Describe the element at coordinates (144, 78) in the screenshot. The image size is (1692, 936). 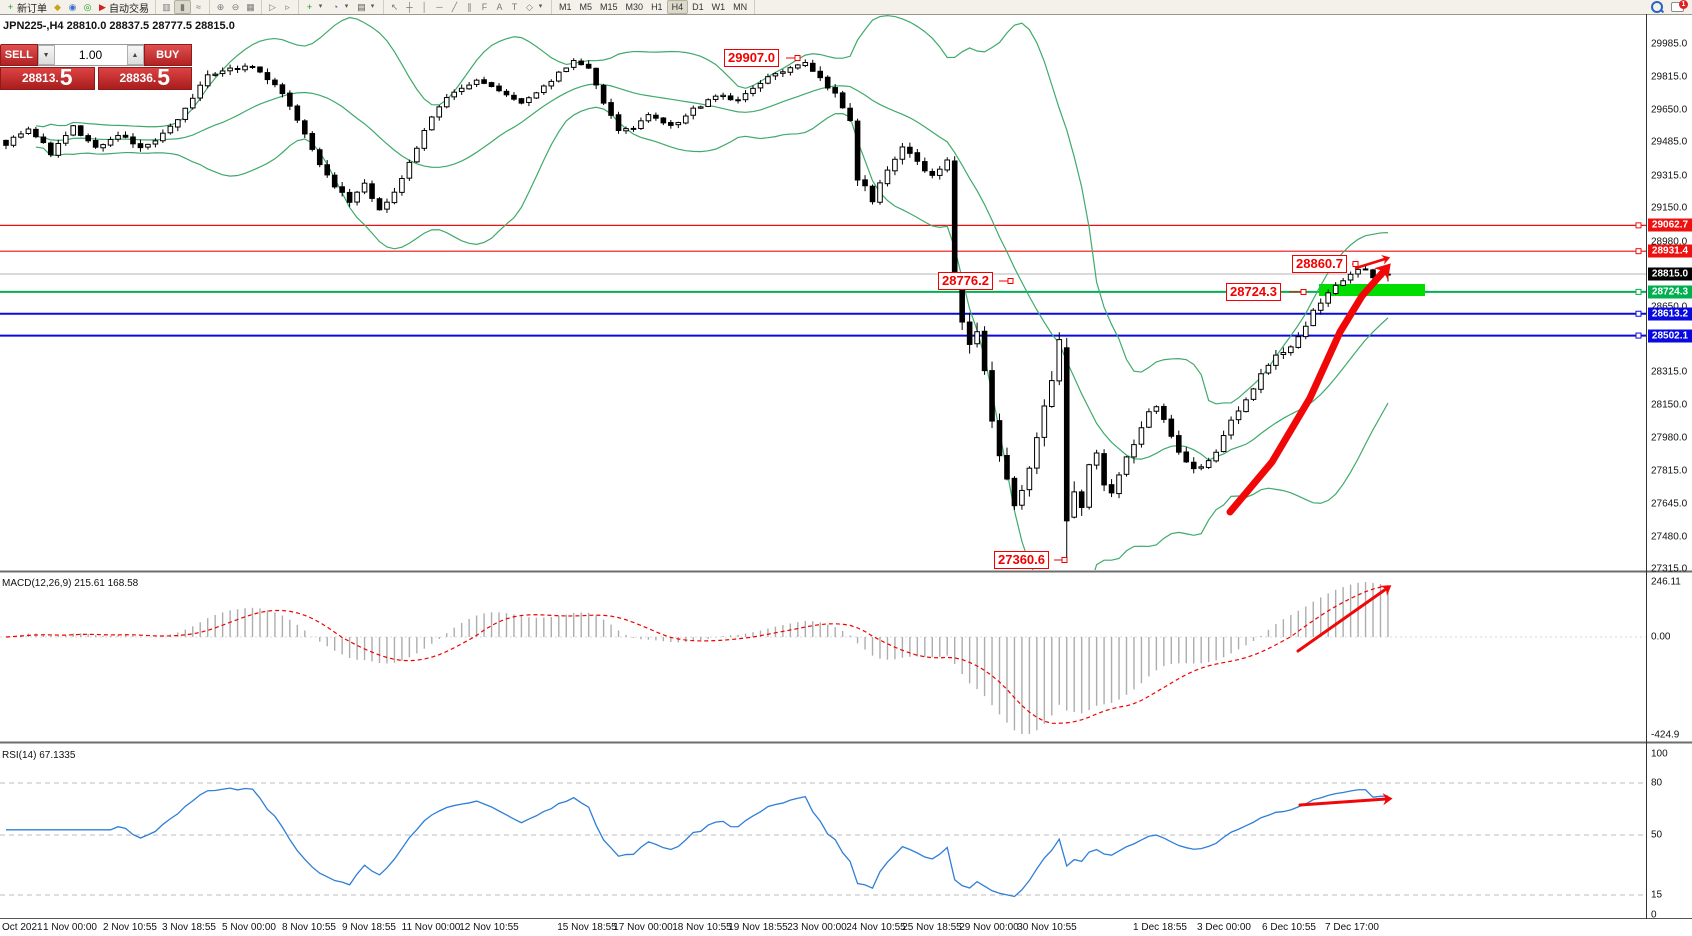
I see `buy-price-box: 28836. 5` at that location.